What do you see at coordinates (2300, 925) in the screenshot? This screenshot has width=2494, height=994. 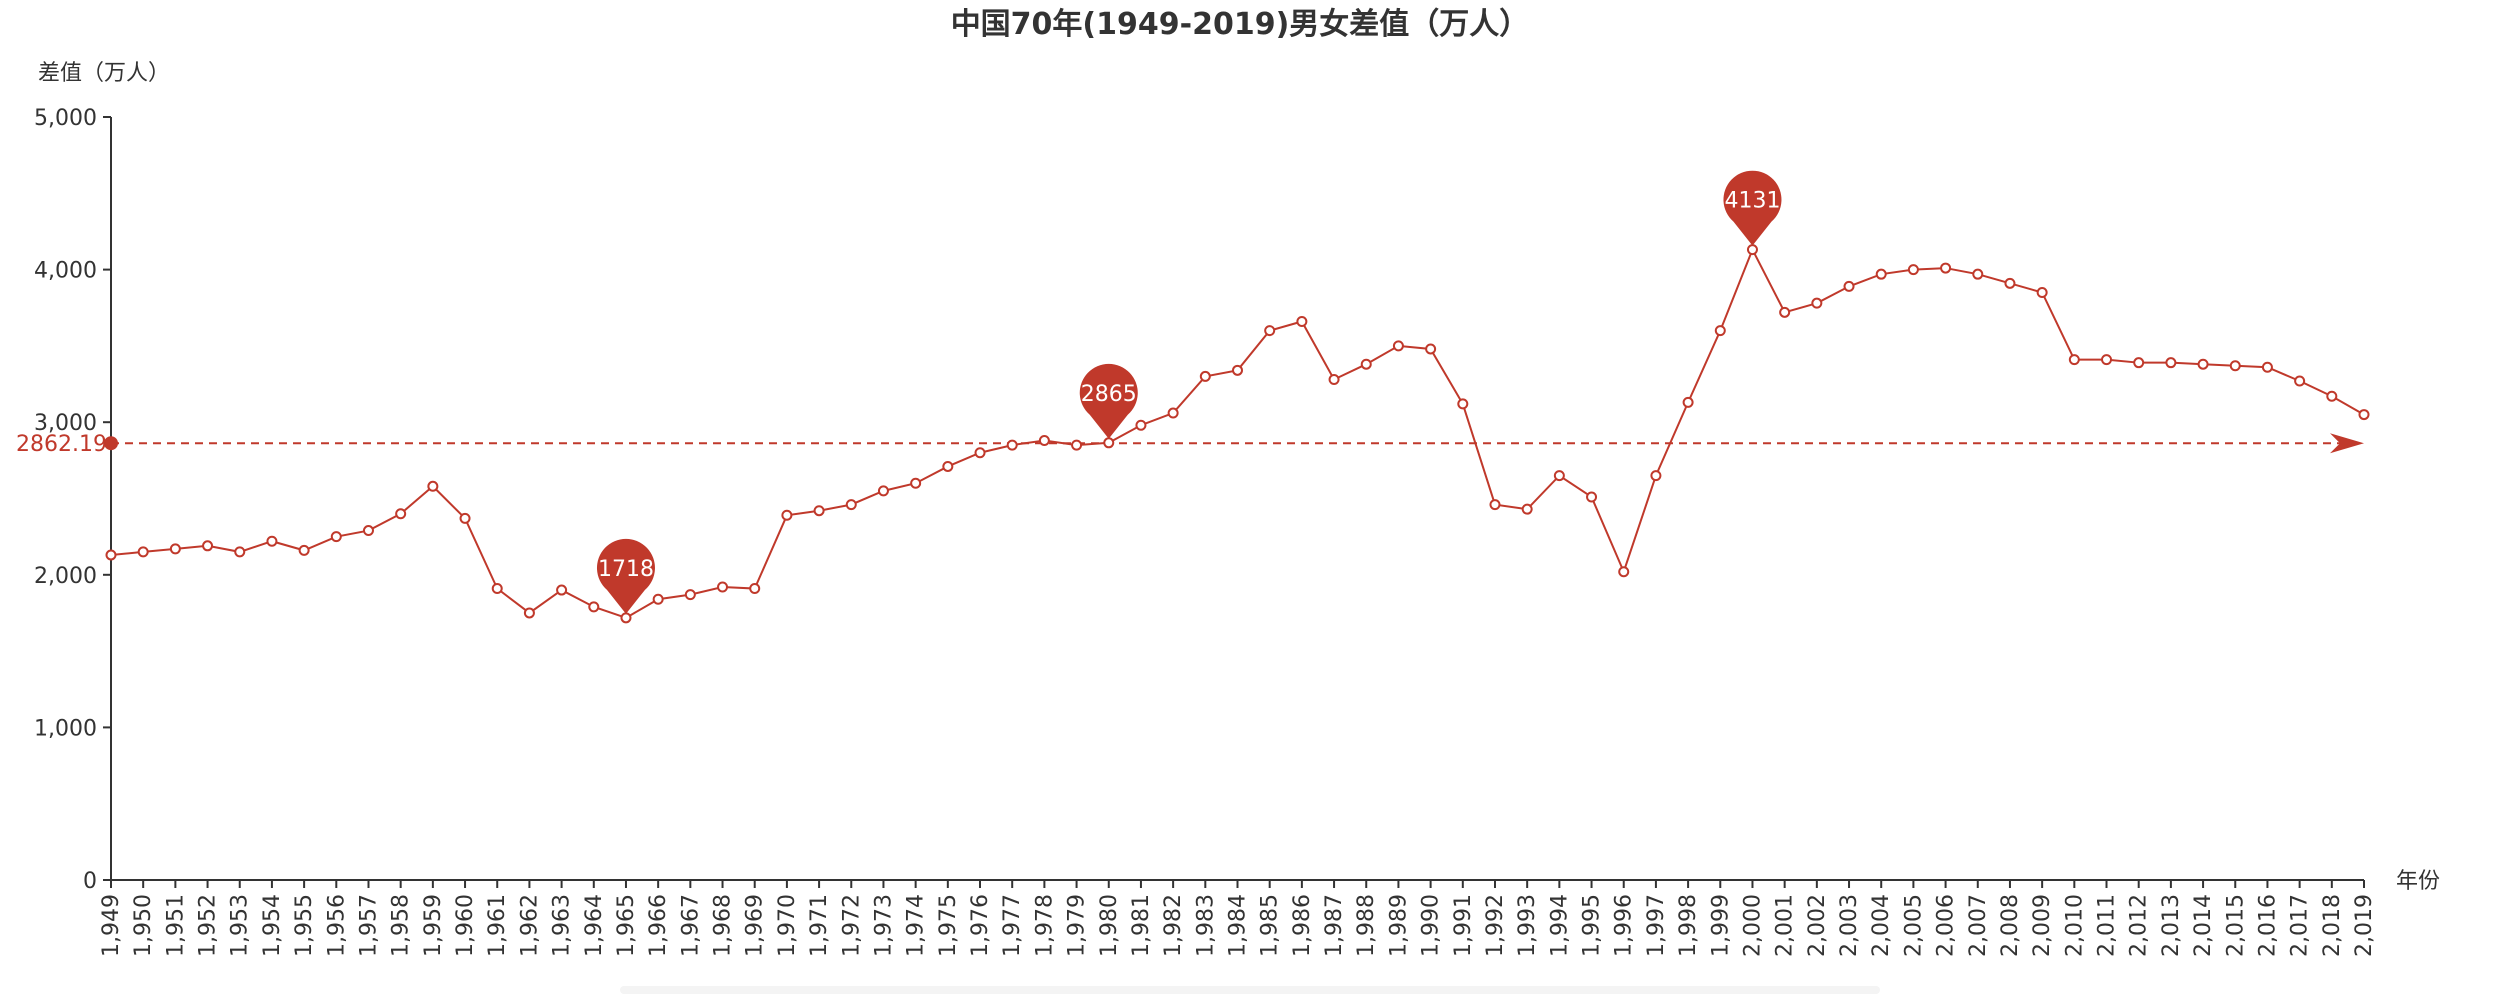 I see `x-tick-label: 2,017` at bounding box center [2300, 925].